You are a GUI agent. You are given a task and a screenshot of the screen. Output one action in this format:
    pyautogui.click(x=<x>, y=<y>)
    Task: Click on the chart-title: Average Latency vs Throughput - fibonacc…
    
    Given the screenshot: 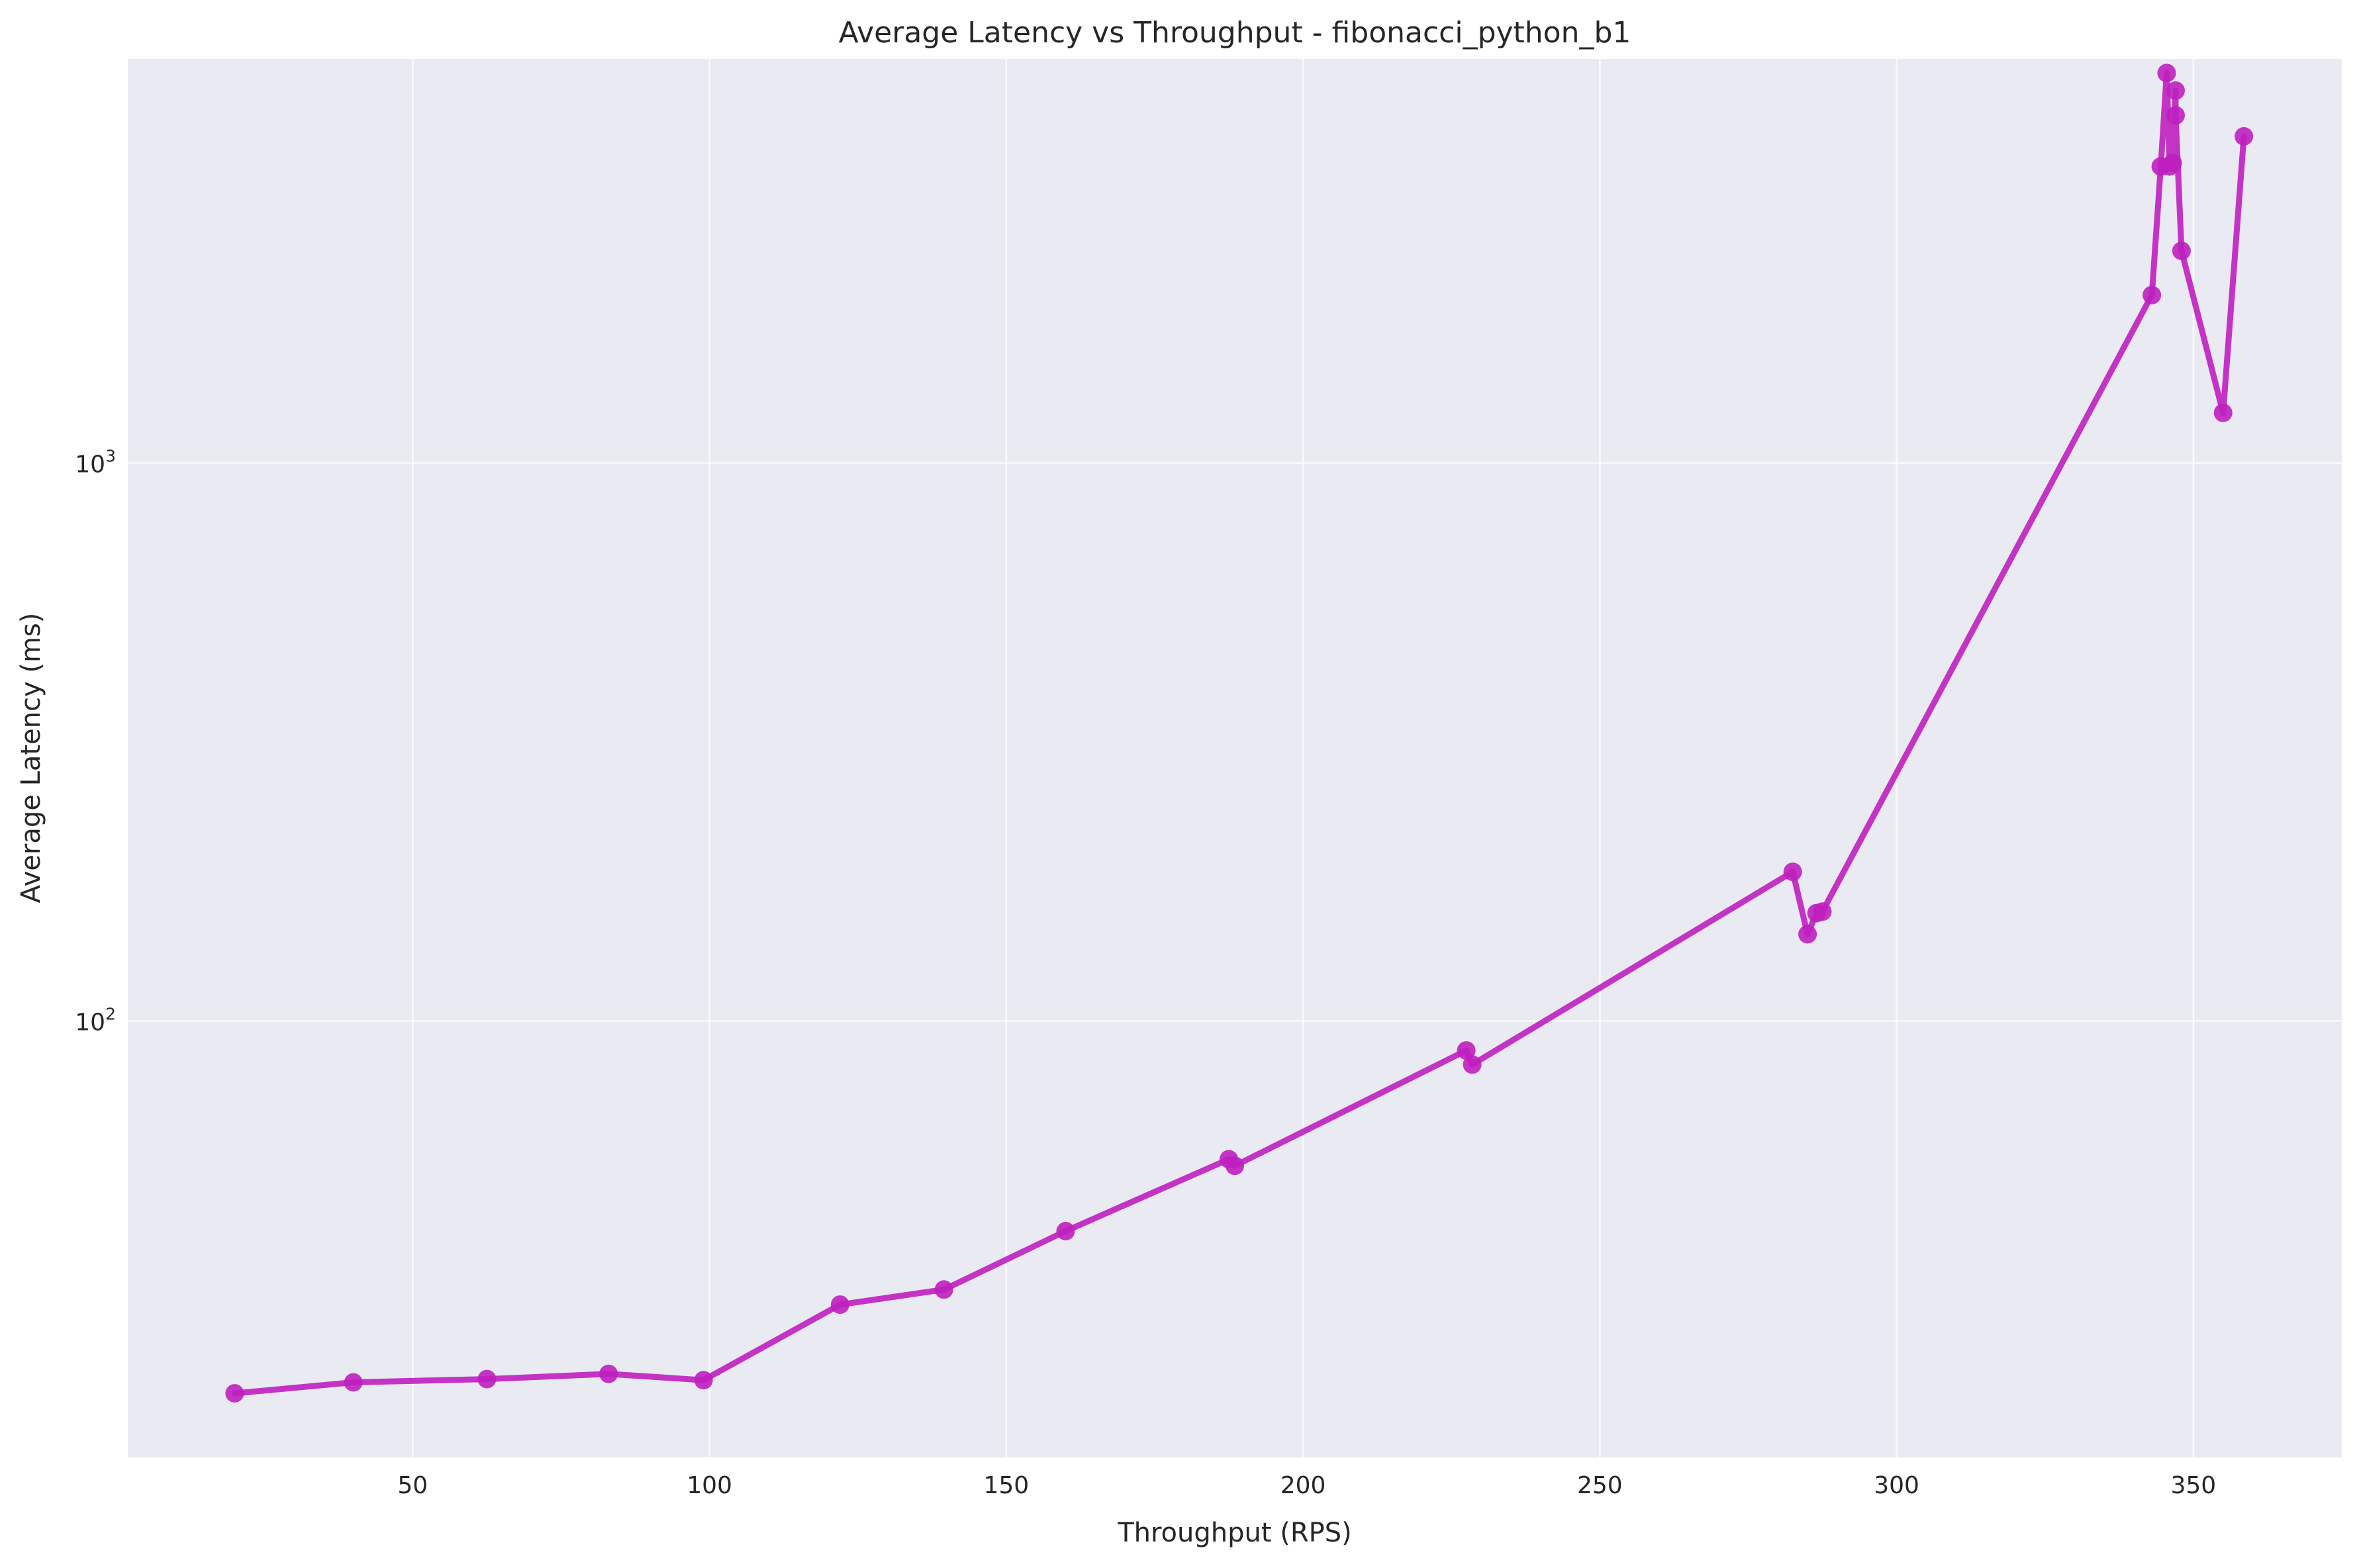 What is the action you would take?
    pyautogui.click(x=1235, y=33)
    